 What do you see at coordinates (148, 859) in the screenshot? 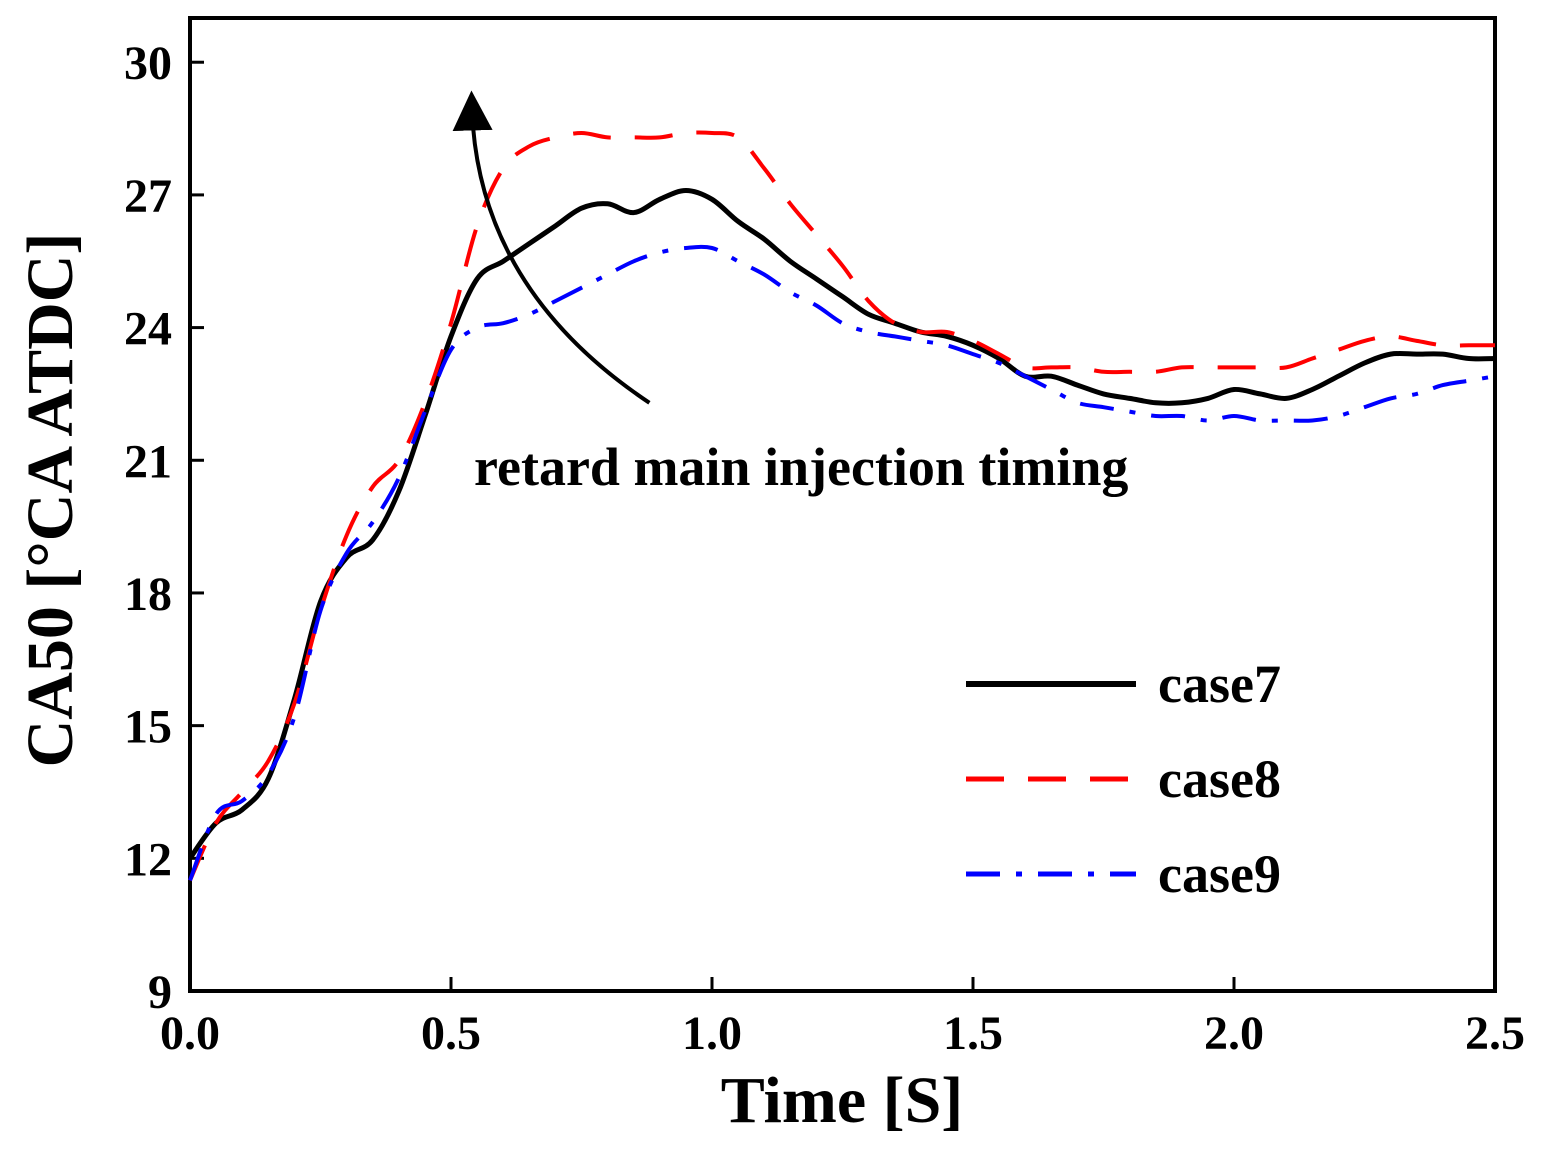
I see `y-tick-label: 12` at bounding box center [148, 859].